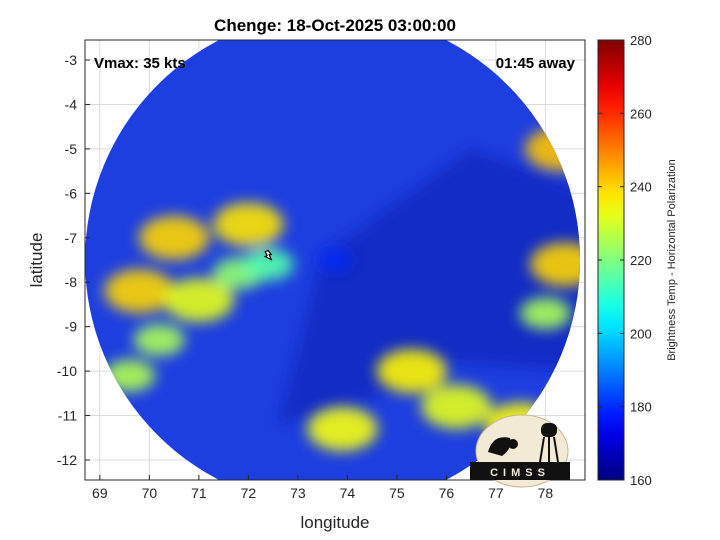 The height and width of the screenshot is (540, 720). What do you see at coordinates (71, 60) in the screenshot?
I see `y-tick-label: -3` at bounding box center [71, 60].